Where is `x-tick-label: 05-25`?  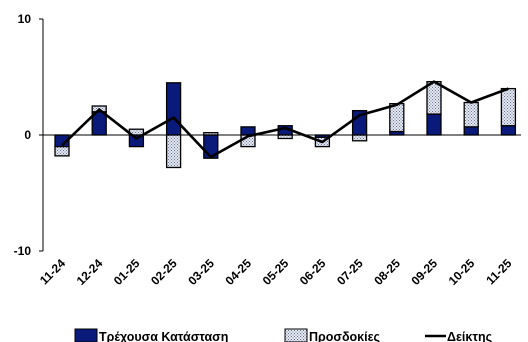 x-tick-label: 05-25 is located at coordinates (276, 272).